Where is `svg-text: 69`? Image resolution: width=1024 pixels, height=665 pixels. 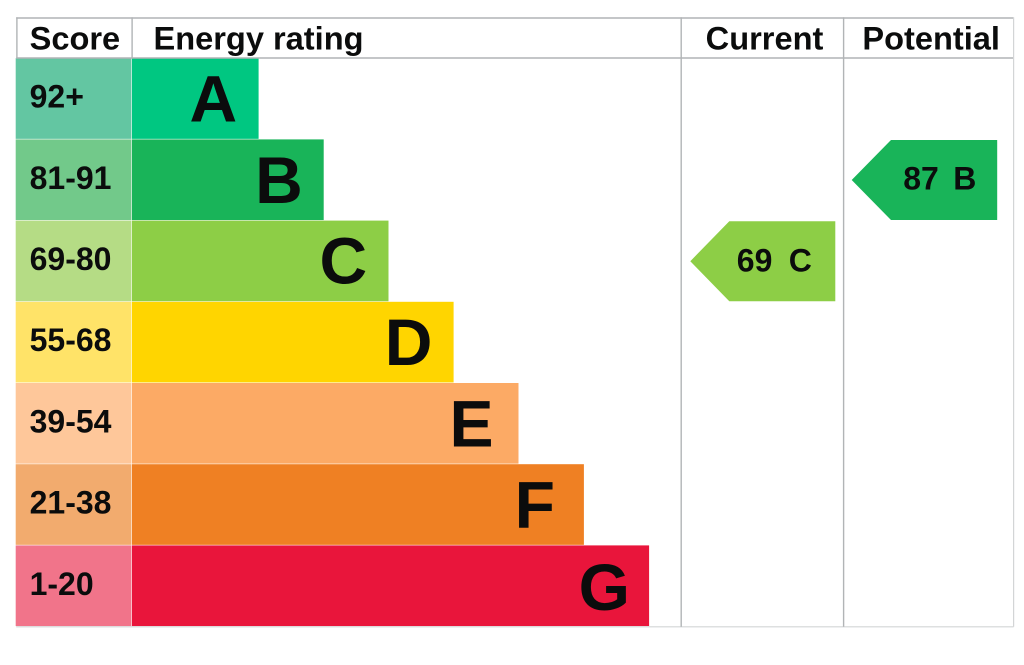 svg-text: 69 is located at coordinates (755, 261).